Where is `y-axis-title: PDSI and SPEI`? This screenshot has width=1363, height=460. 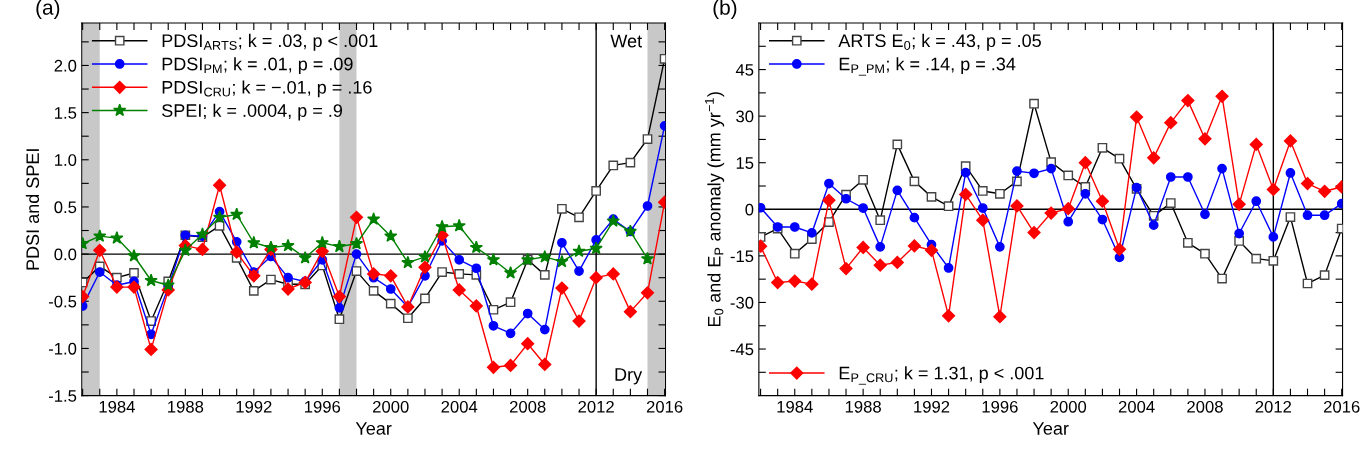
y-axis-title: PDSI and SPEI is located at coordinates (32, 209).